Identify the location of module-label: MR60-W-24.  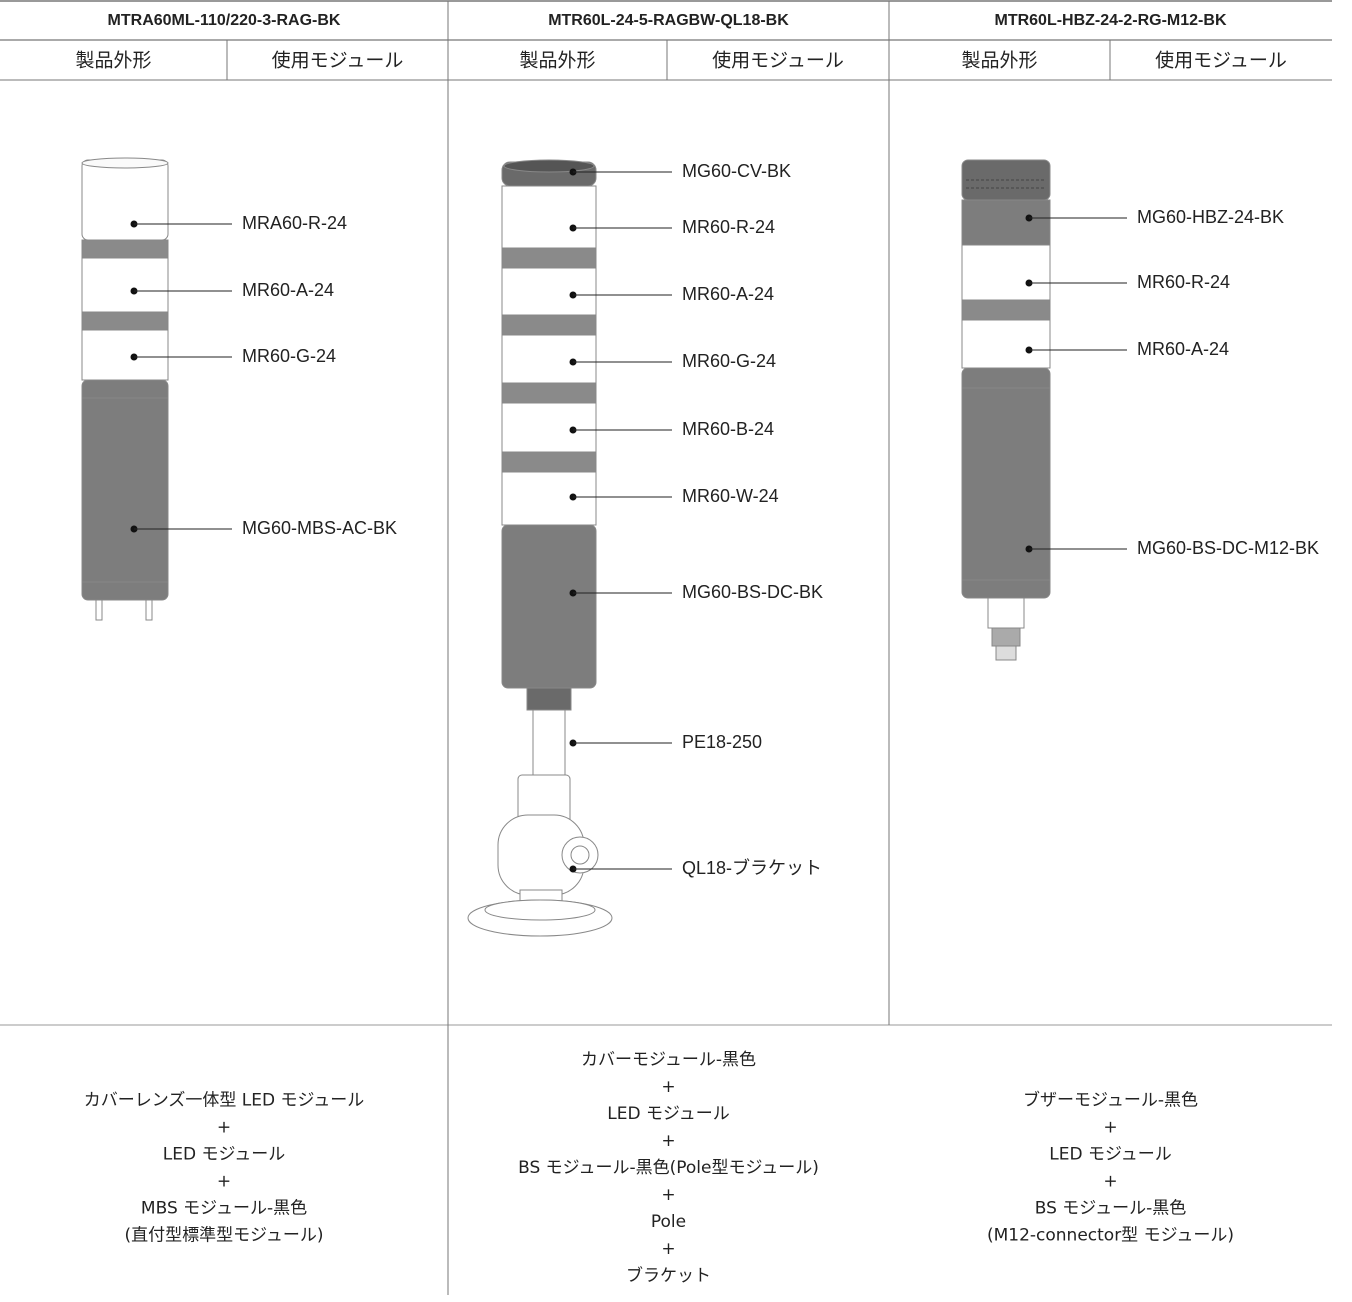
(730, 496).